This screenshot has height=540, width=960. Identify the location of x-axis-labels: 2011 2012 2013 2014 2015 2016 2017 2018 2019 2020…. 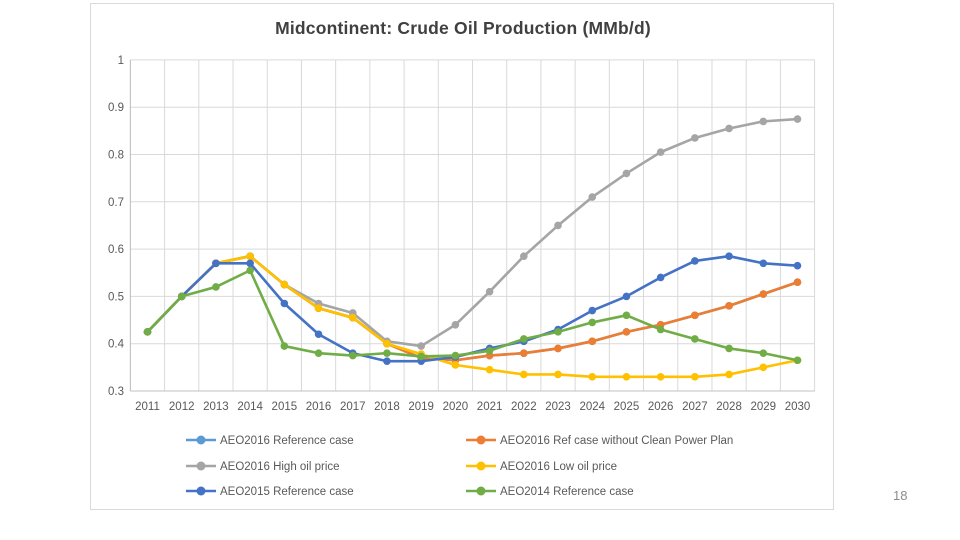
(472, 407).